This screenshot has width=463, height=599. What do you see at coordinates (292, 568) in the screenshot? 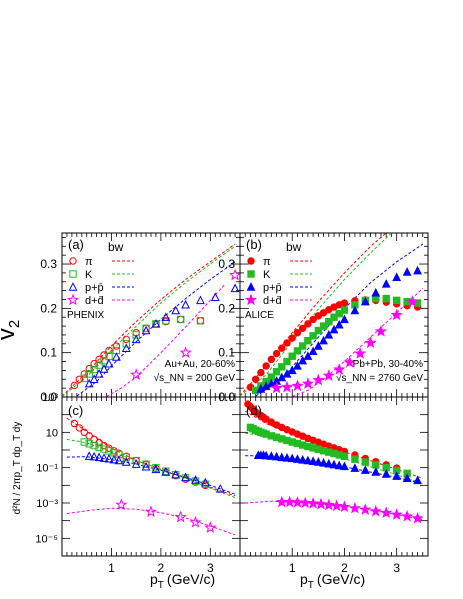
I see `x-tick-label: 1` at bounding box center [292, 568].